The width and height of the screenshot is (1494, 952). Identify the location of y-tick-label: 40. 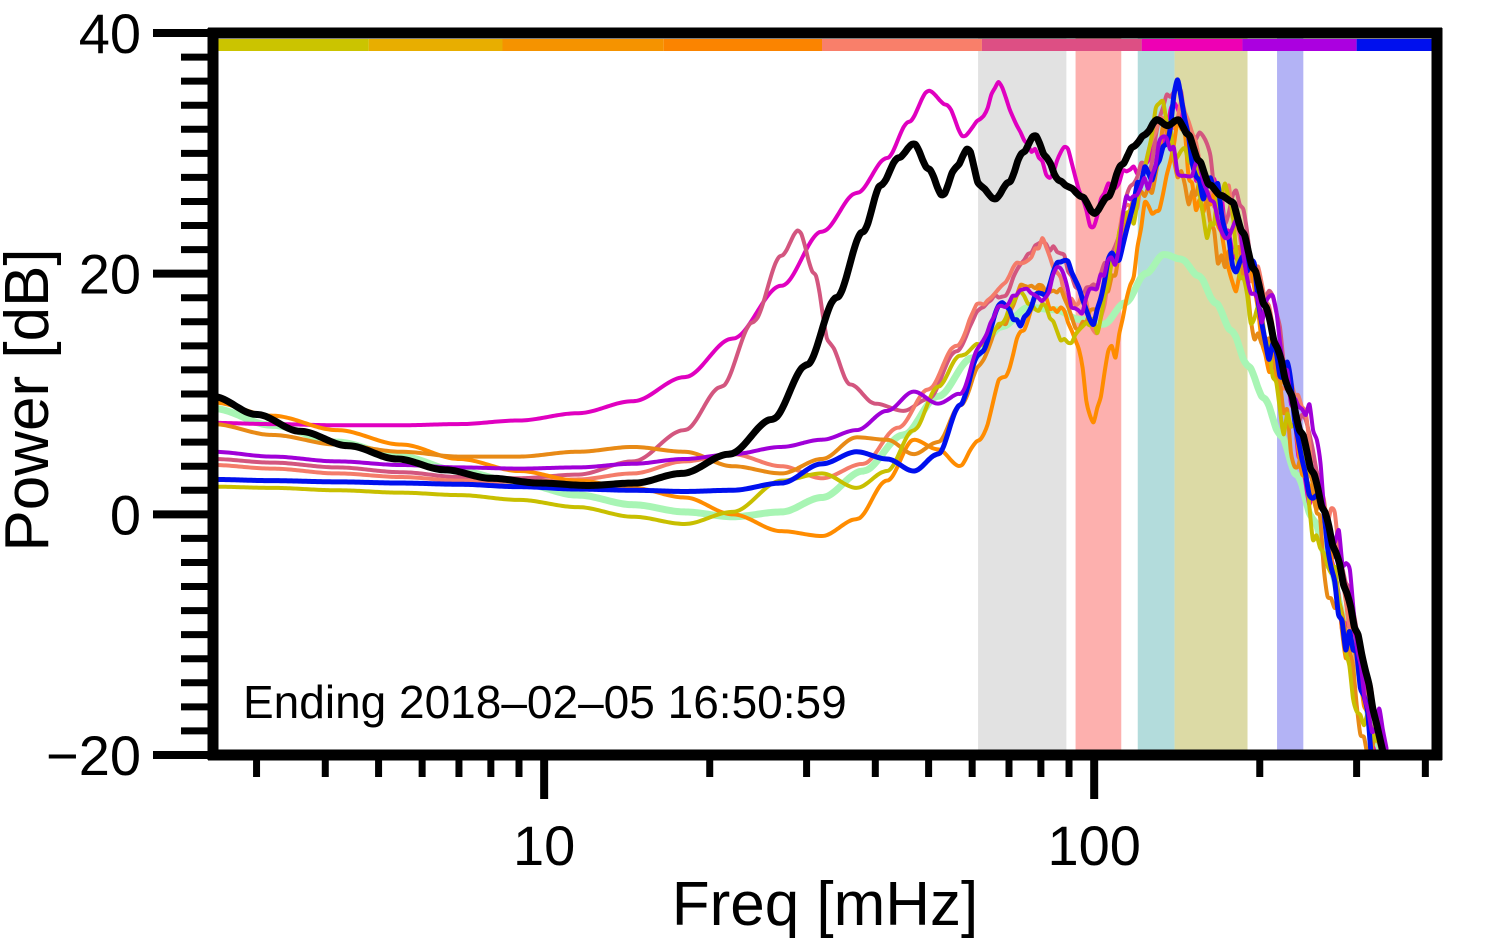
(110, 33).